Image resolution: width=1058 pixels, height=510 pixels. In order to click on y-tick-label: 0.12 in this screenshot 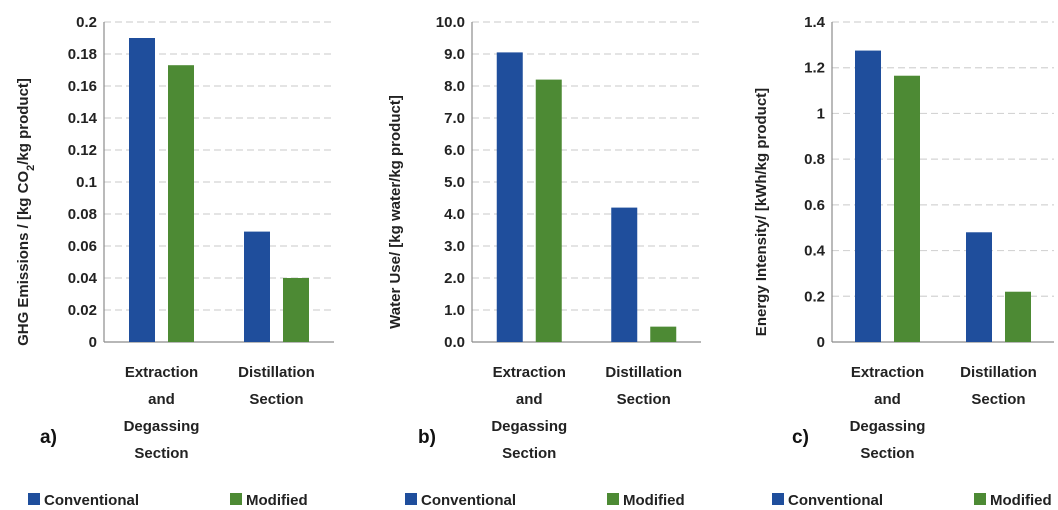, I will do `click(82, 150)`.